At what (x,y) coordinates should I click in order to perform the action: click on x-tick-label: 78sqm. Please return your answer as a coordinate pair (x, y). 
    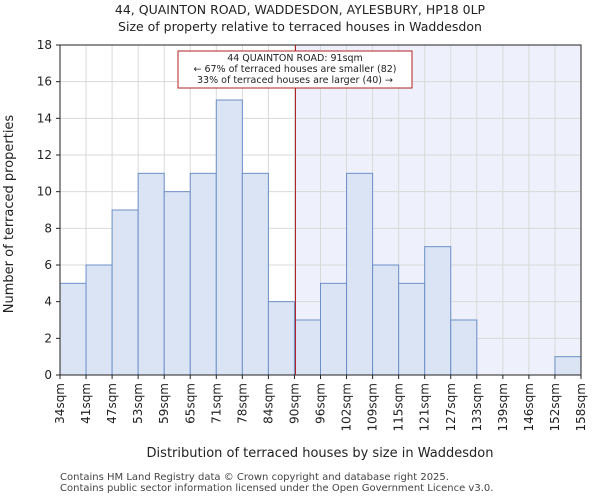
    Looking at the image, I should click on (242, 403).